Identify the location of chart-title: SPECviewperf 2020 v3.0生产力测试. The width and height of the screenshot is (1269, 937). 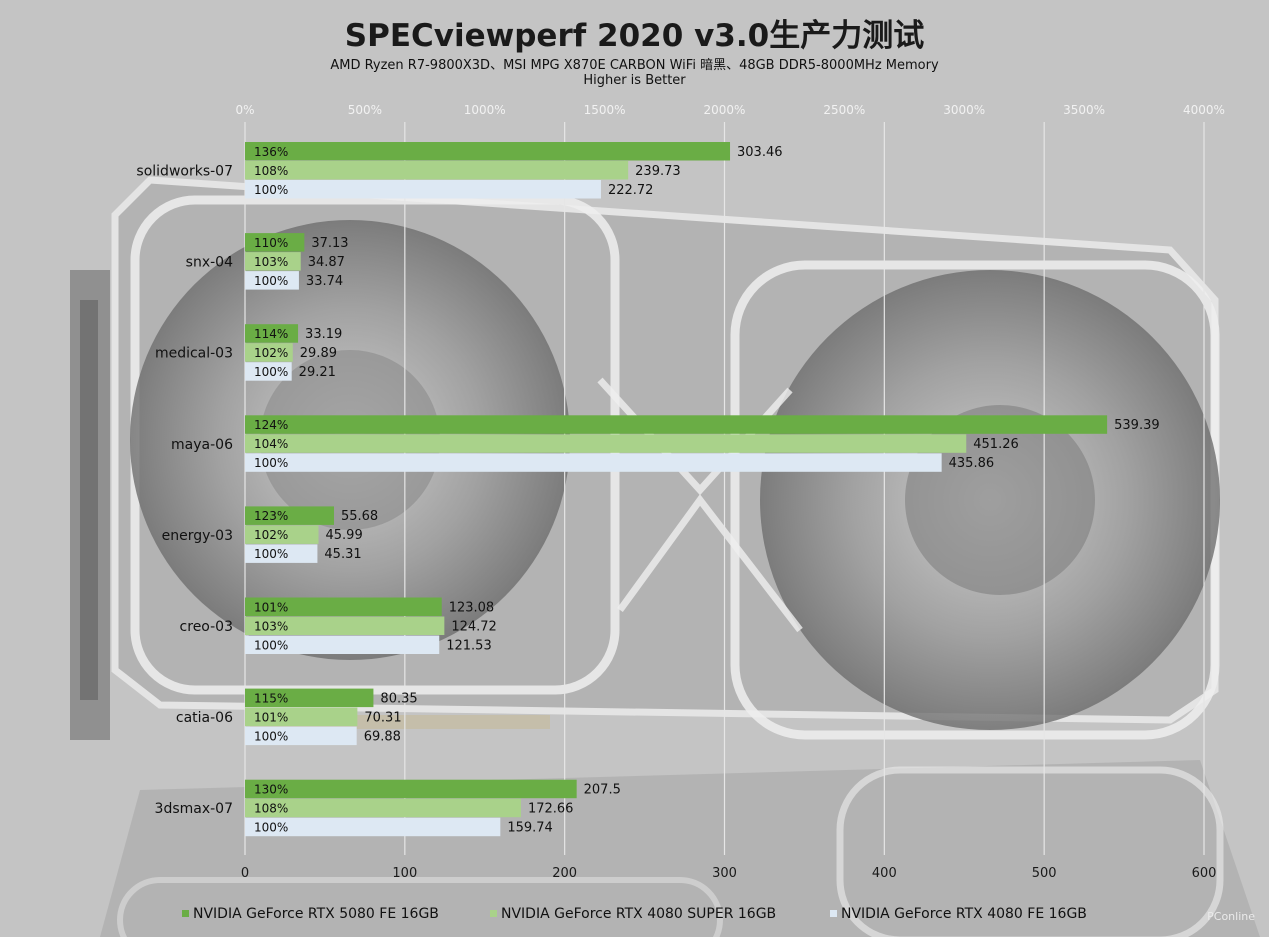
(634, 36).